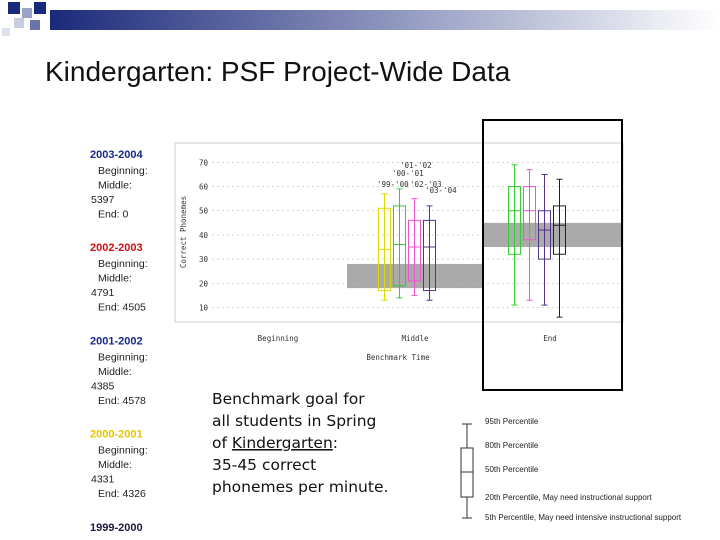 The image size is (720, 540). What do you see at coordinates (113, 215) in the screenshot?
I see `sidebar-line: End: 0` at bounding box center [113, 215].